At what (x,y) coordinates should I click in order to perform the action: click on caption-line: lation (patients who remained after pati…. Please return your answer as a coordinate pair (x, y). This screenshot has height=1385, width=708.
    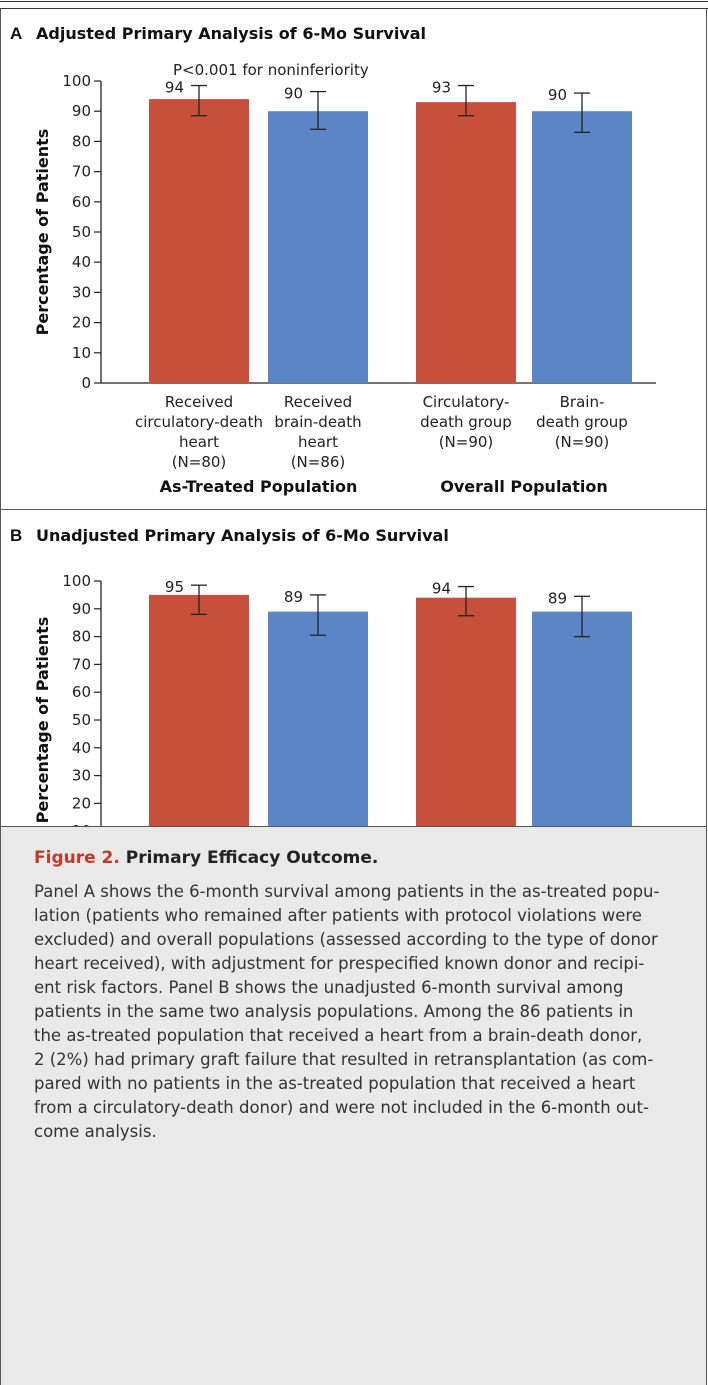
    Looking at the image, I should click on (338, 915).